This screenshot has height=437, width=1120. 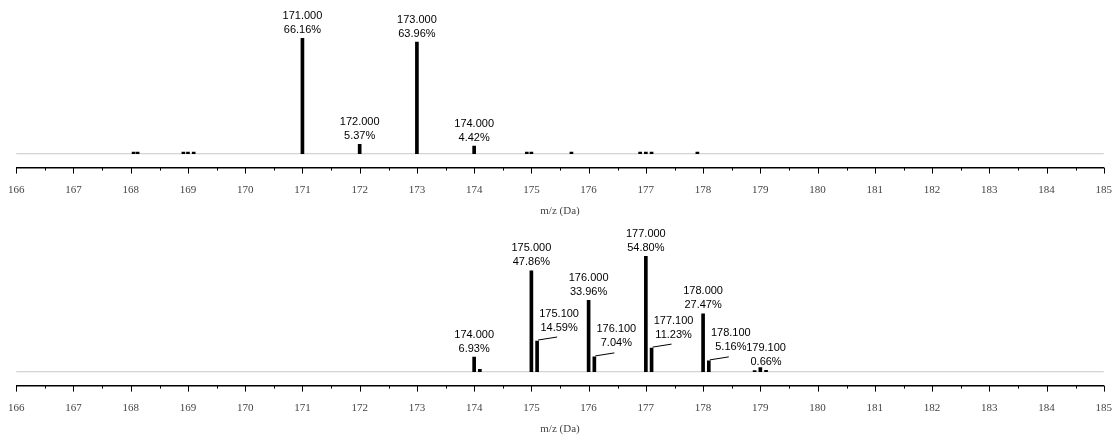 What do you see at coordinates (302, 28) in the screenshot?
I see `data-label: 66.16%` at bounding box center [302, 28].